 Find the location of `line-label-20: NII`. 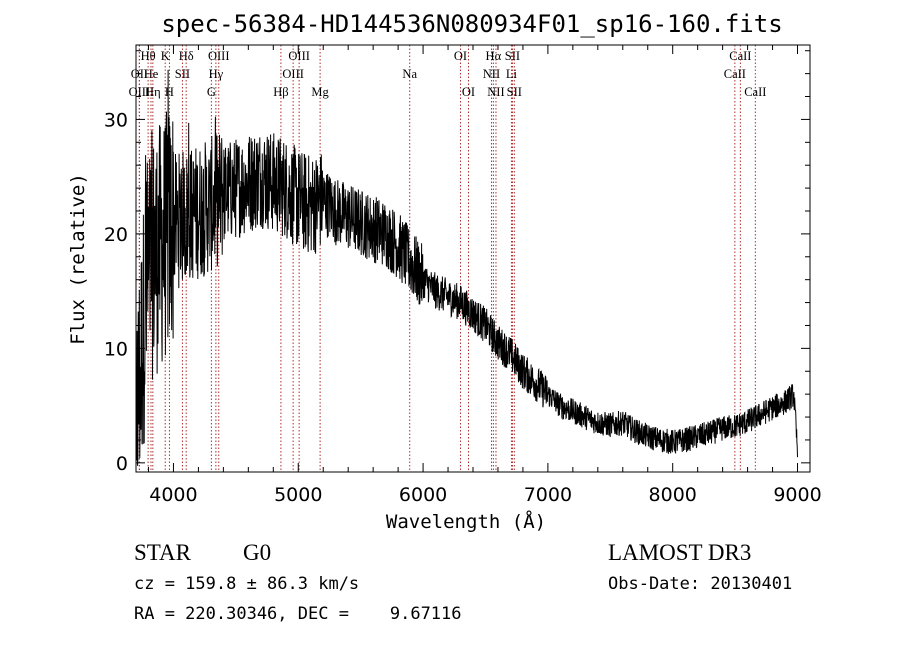

line-label-20: NII is located at coordinates (491, 74).